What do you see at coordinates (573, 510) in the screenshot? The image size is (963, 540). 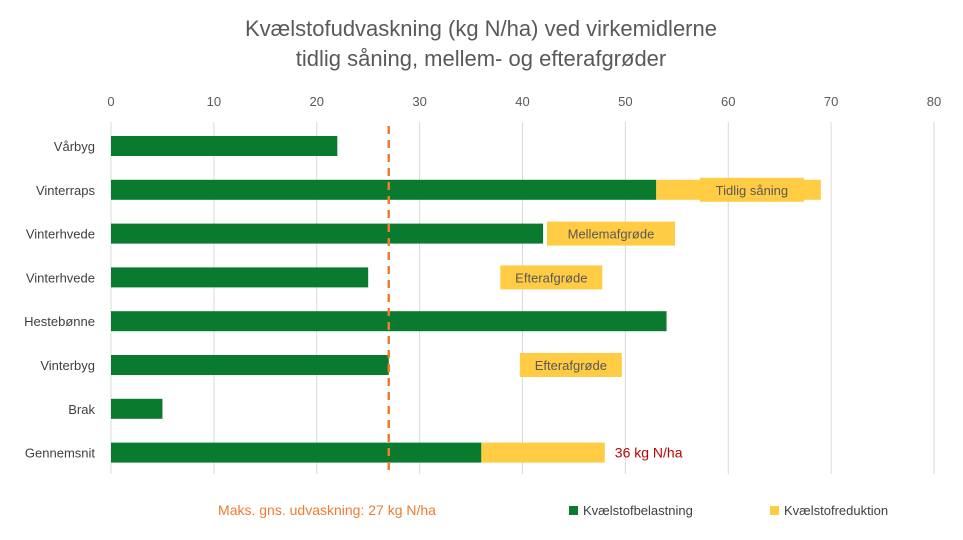 I see `legend-swatch-kvaelstofbelastning` at bounding box center [573, 510].